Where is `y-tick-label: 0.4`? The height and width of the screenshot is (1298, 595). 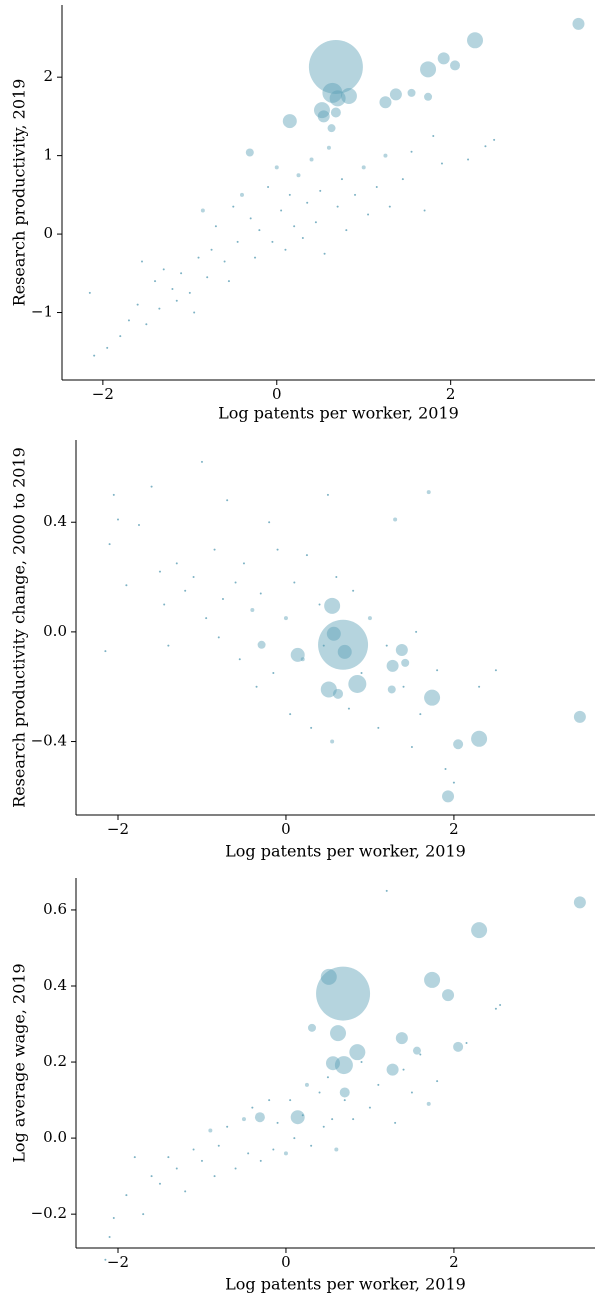 y-tick-label: 0.4 is located at coordinates (55, 521).